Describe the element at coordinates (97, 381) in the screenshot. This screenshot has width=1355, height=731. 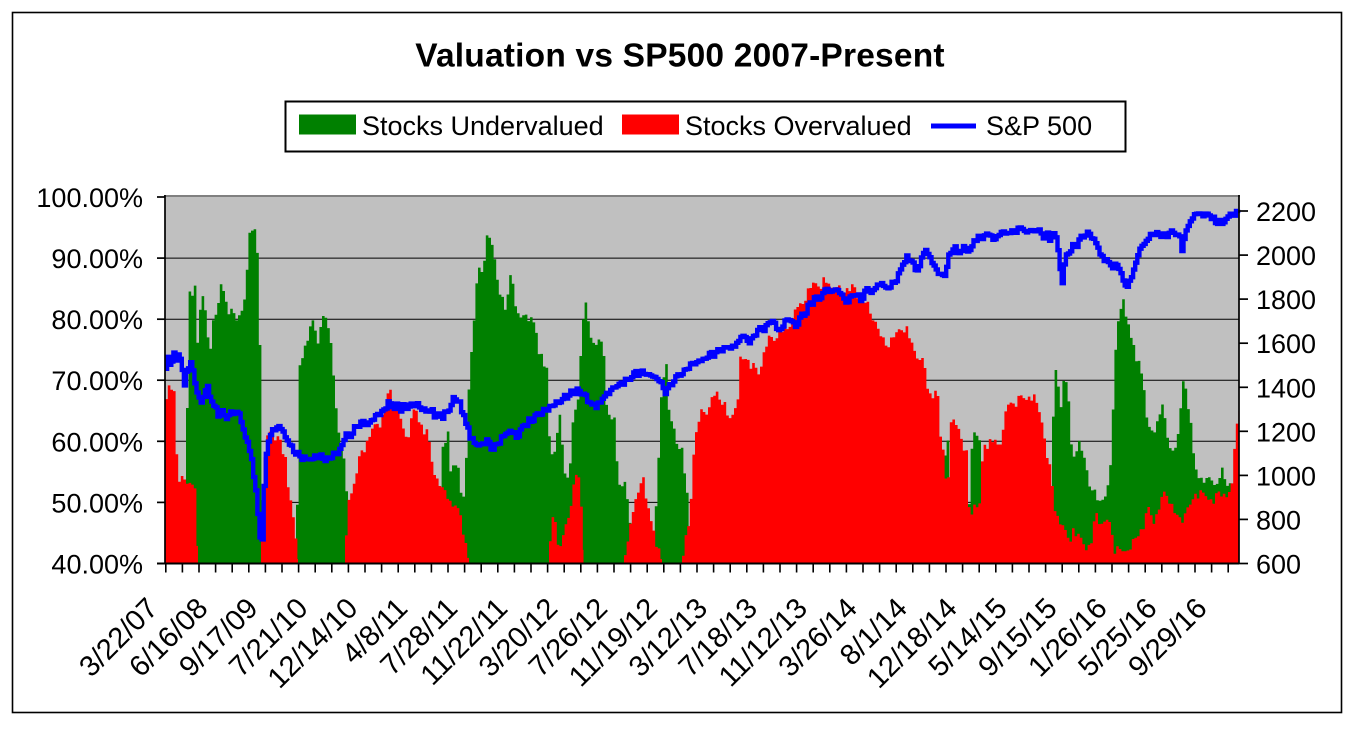
I see `svg-text: 70.00%` at that location.